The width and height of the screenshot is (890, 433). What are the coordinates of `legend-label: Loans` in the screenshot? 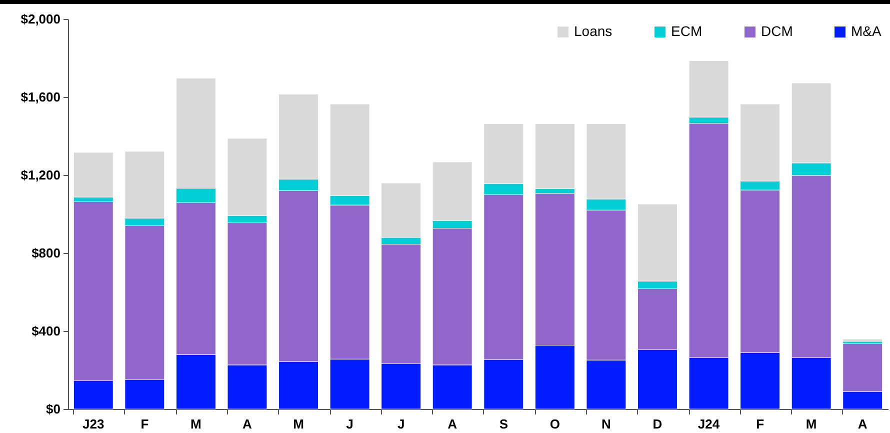 It's located at (593, 31).